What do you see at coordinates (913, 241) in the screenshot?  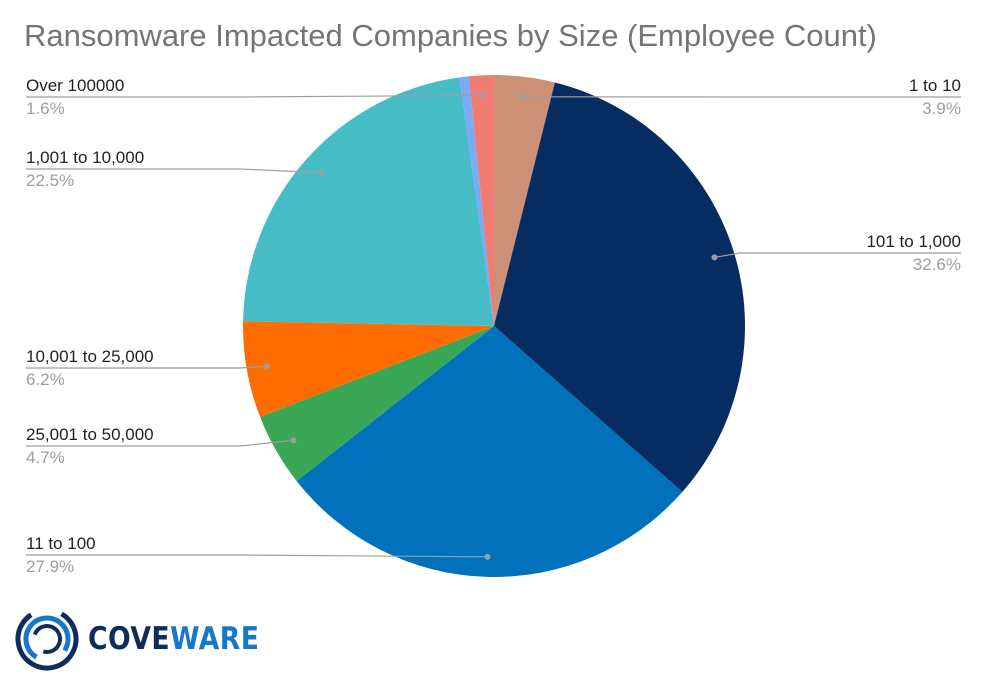 I see `slice-label-101-to-1-000: 101 to 1,000` at bounding box center [913, 241].